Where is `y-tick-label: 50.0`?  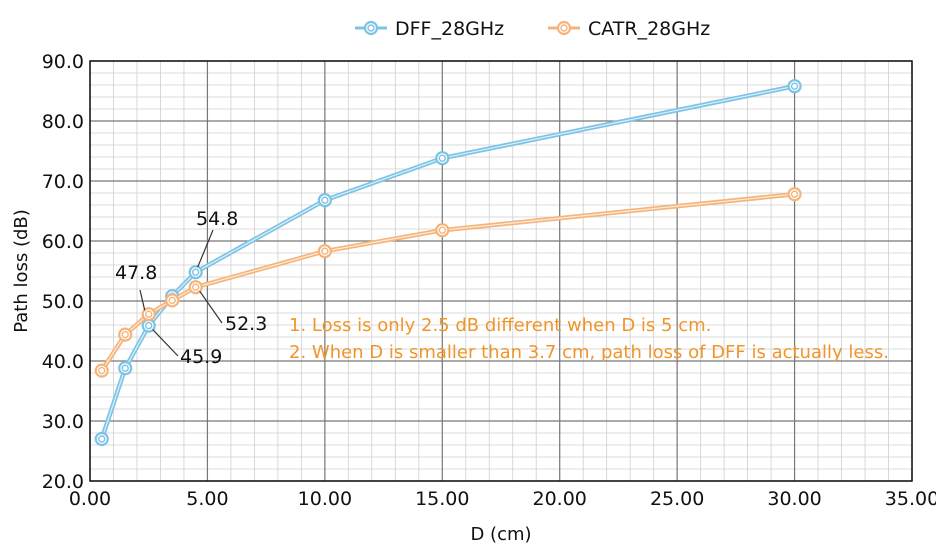 y-tick-label: 50.0 is located at coordinates (63, 302).